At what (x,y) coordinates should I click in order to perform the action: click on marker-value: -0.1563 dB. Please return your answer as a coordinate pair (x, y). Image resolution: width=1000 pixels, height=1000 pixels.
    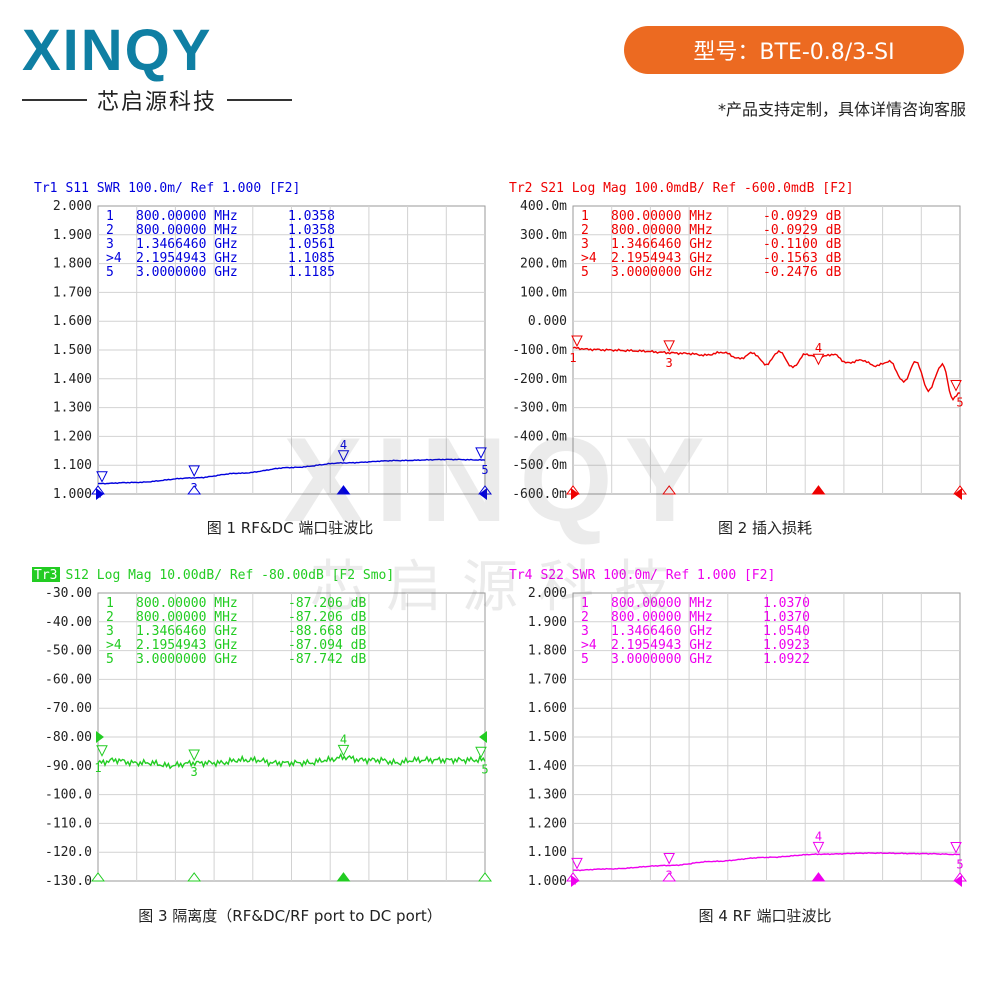
    Looking at the image, I should click on (802, 258).